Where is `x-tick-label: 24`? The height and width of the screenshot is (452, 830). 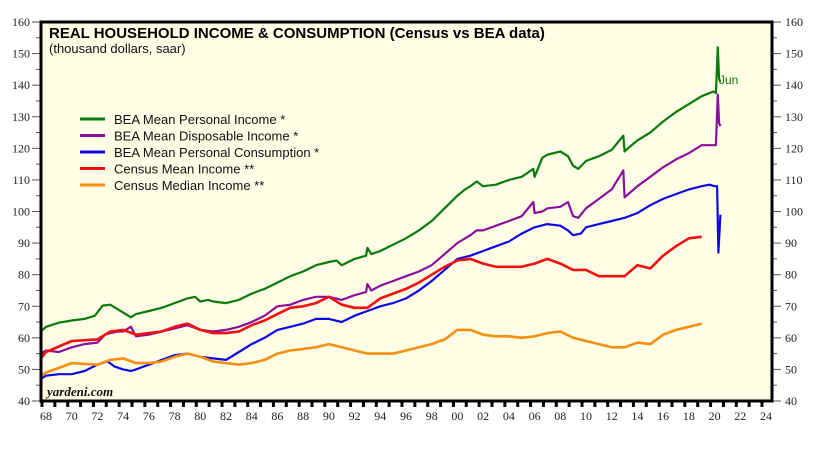
x-tick-label: 24 is located at coordinates (766, 416).